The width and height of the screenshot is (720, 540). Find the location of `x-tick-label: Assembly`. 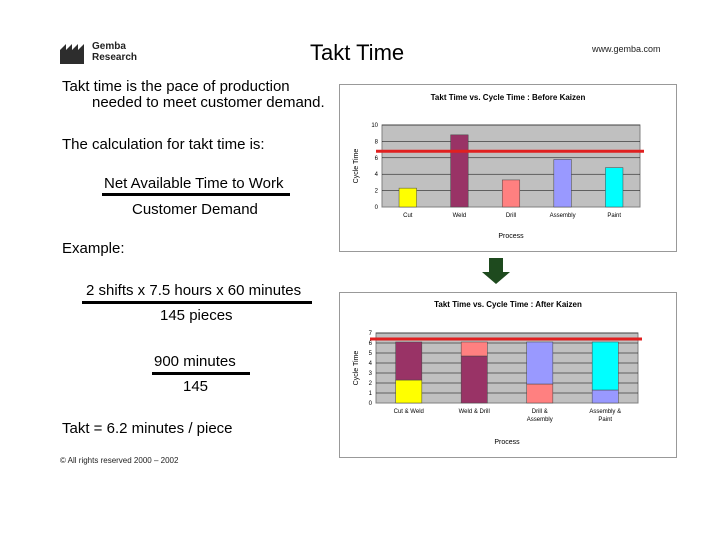

x-tick-label: Assembly is located at coordinates (563, 216).